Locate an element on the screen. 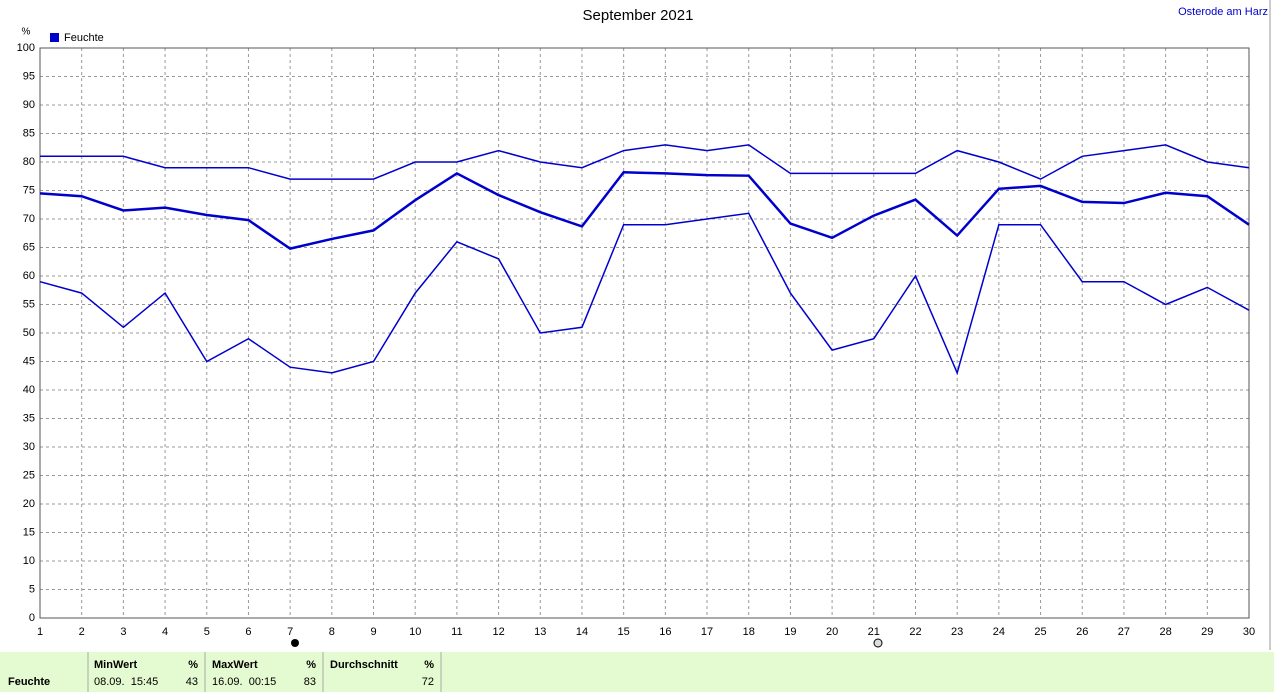 This screenshot has height=692, width=1274. summary-time: 08.09. 15:45 is located at coordinates (126, 682).